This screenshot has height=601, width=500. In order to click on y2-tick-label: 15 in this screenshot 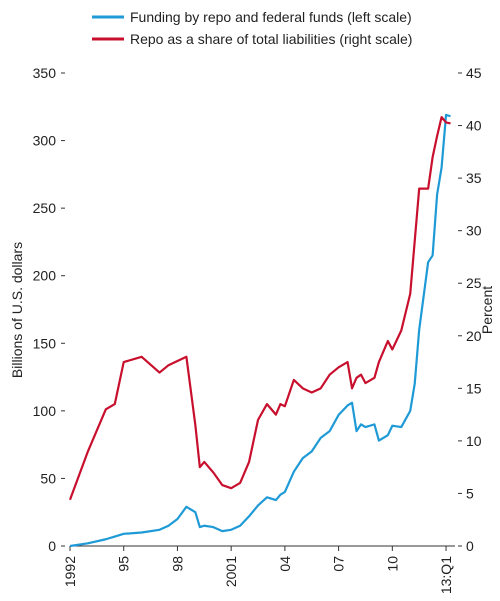, I will do `click(474, 388)`.